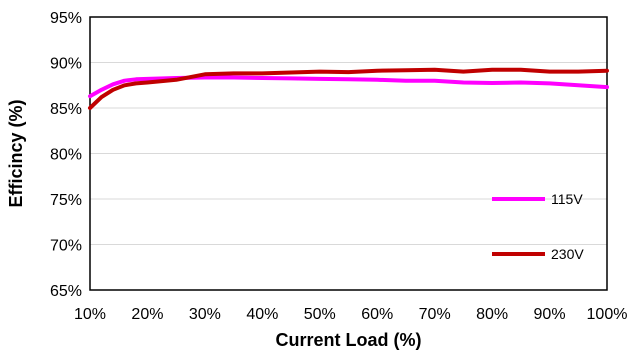 The image size is (631, 352). I want to click on x-axis-ticks: 10% 20% 30% 40% 50% 60% 70% 80% 90% 100%, so click(350, 314).